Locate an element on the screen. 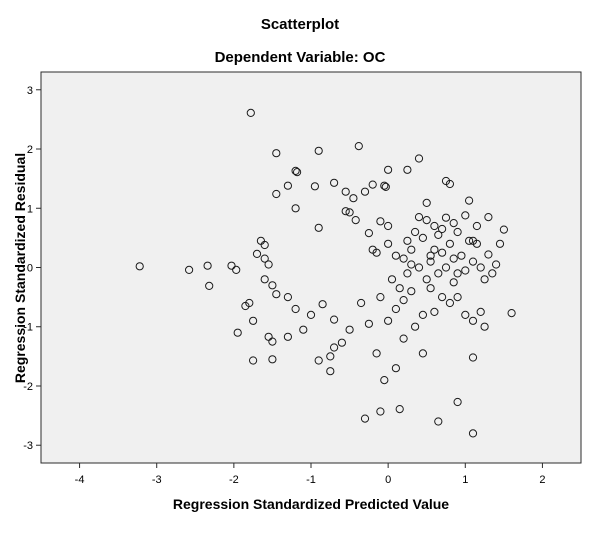 The width and height of the screenshot is (601, 534). y-axis-label: Regression Standardized Residual is located at coordinates (20, 268).